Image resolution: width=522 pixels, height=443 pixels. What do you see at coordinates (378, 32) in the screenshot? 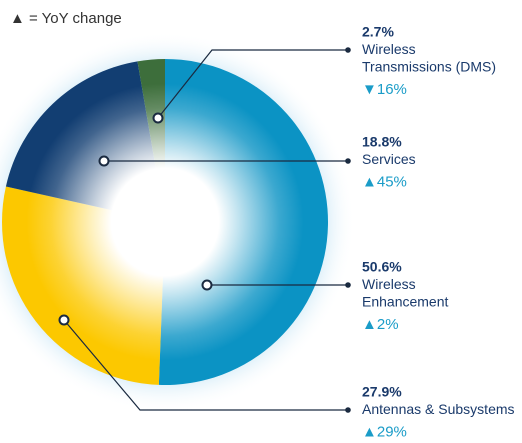
I see `value-label: 2.7%` at bounding box center [378, 32].